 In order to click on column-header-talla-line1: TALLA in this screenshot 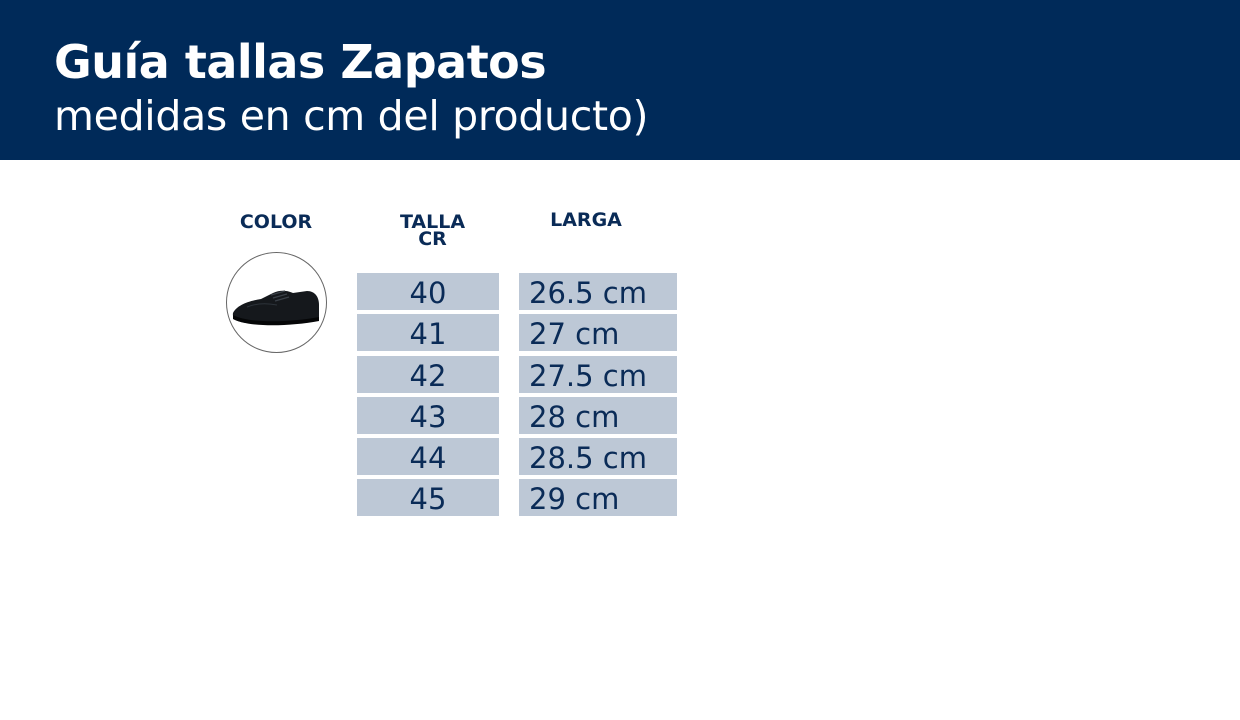, I will do `click(432, 222)`.